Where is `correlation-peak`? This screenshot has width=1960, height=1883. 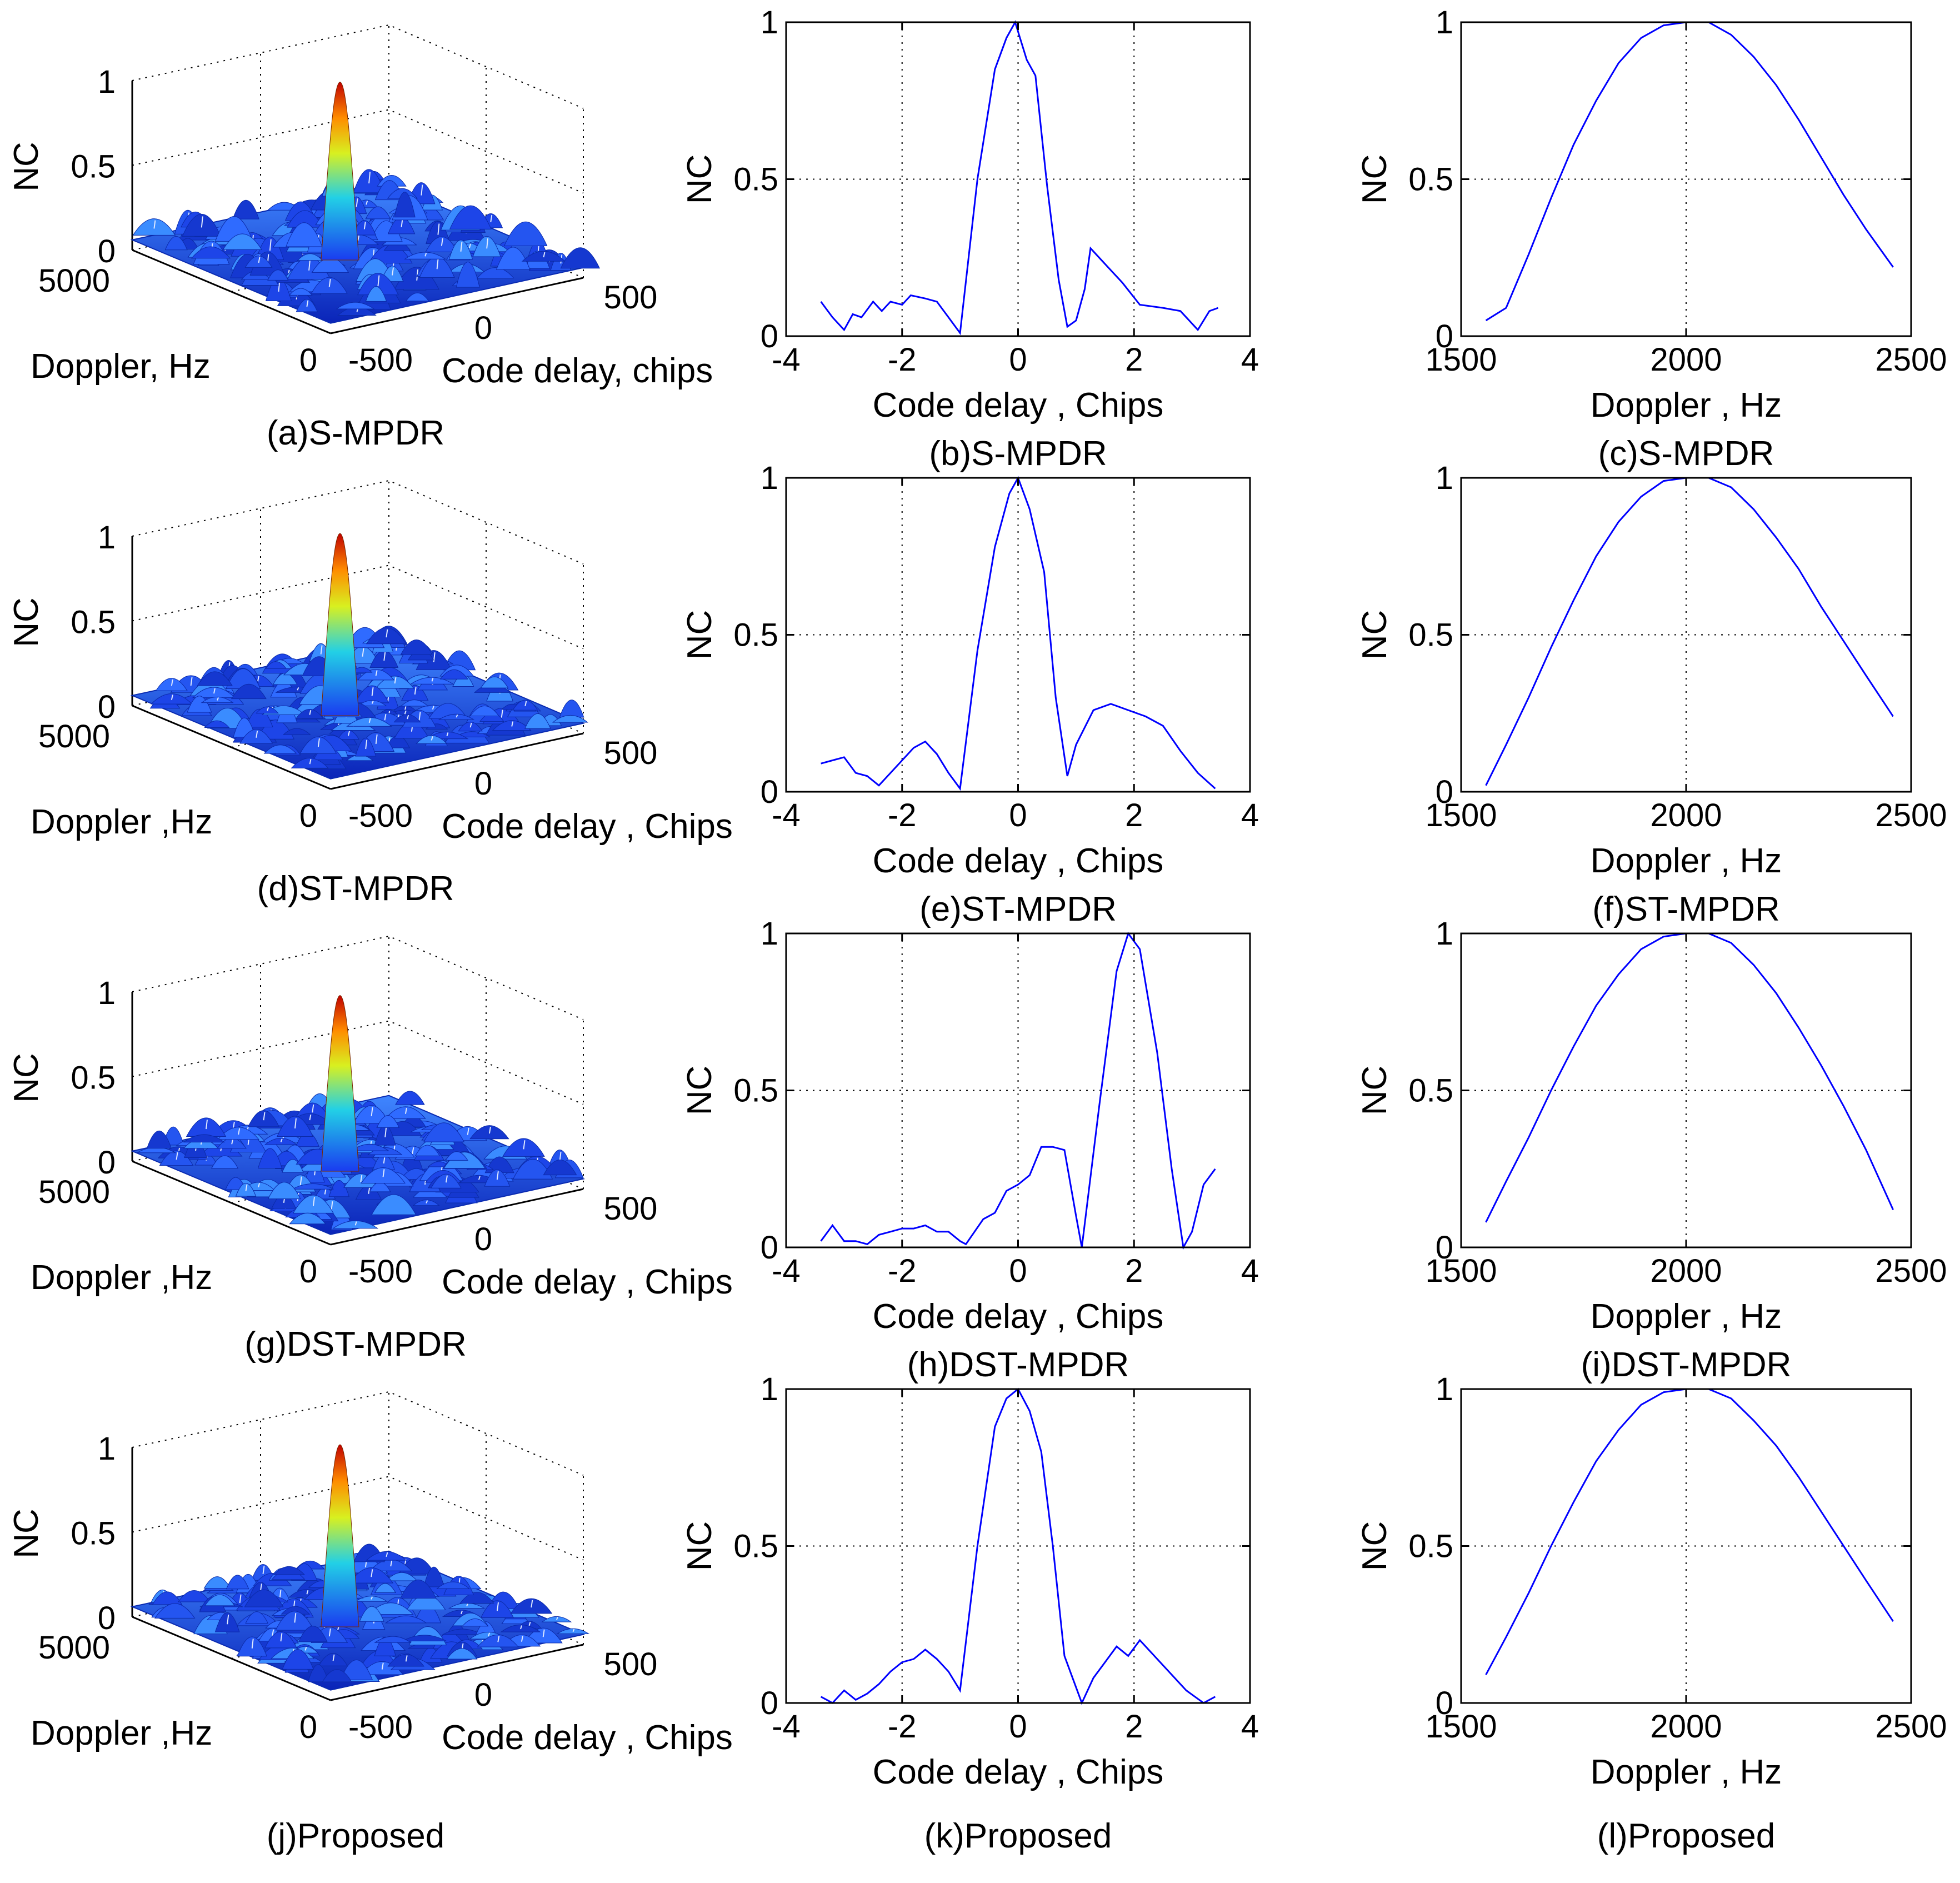
correlation-peak is located at coordinates (340, 624).